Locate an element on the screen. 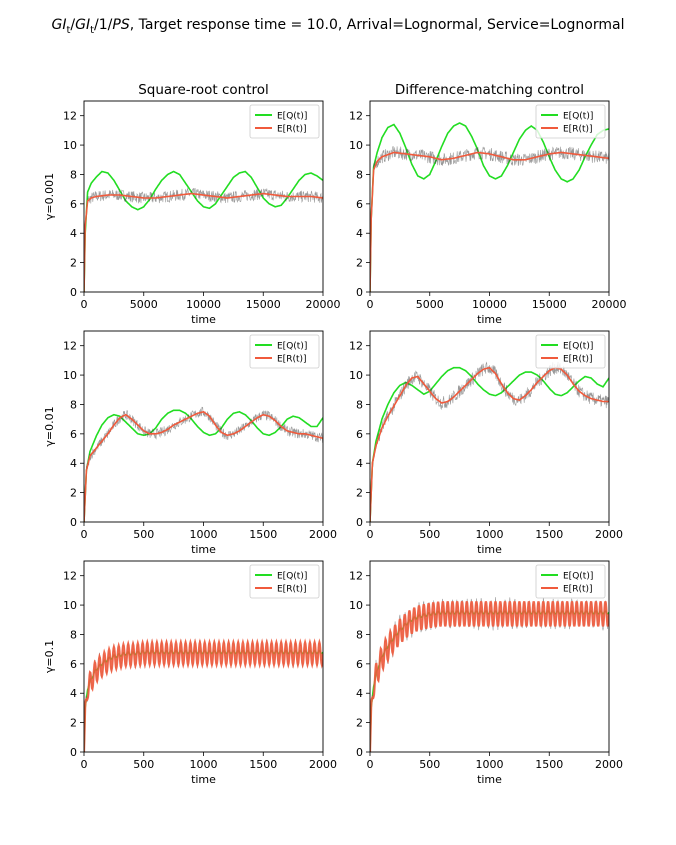 The image size is (676, 845). title-part: /1/ is located at coordinates (103, 25).